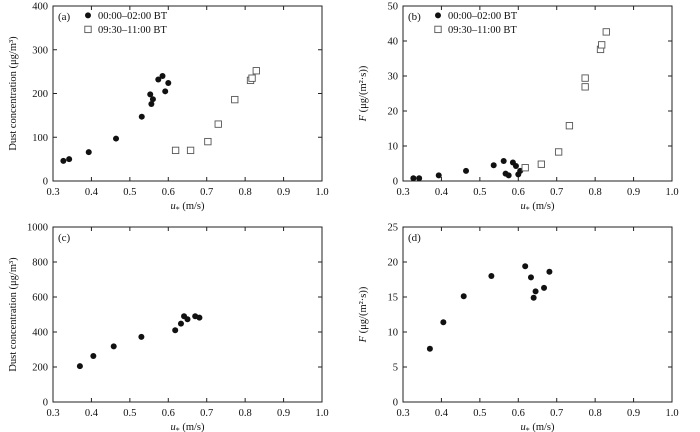 This screenshot has width=700, height=432. Describe the element at coordinates (40, 138) in the screenshot. I see `y-tick-label: 100` at that location.